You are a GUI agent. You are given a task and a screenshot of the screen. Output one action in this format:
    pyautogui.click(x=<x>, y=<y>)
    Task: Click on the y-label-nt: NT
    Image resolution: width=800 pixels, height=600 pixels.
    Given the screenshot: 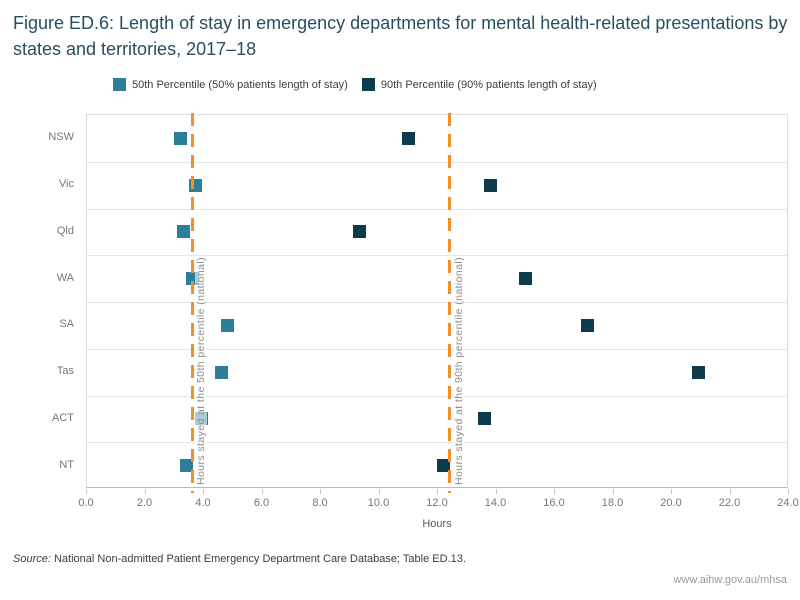 What is the action you would take?
    pyautogui.click(x=66, y=464)
    